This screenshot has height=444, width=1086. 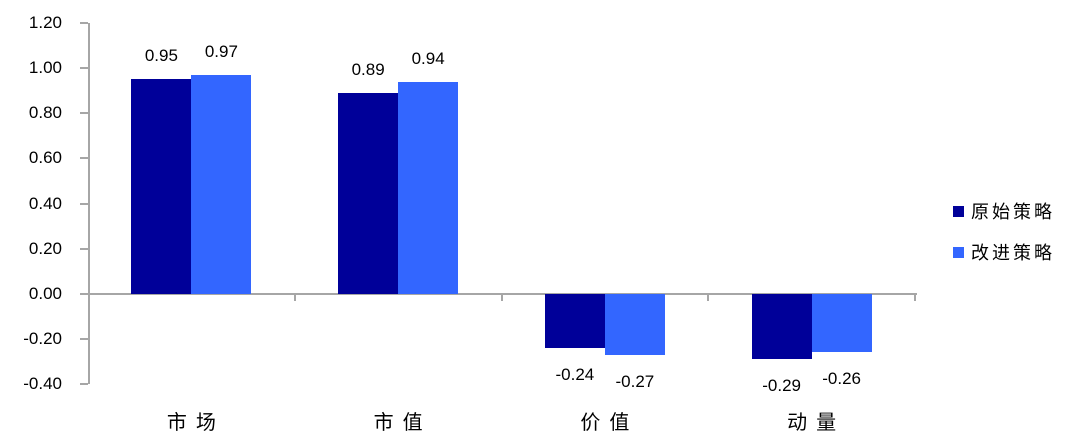 What do you see at coordinates (45, 158) in the screenshot?
I see `y-axis-tick-label: 0.60` at bounding box center [45, 158].